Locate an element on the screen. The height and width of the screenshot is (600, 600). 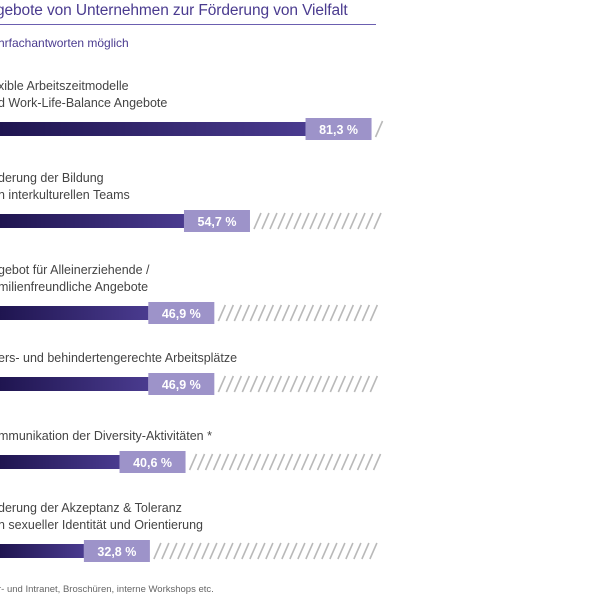
data-label: 54,7 % is located at coordinates (217, 222).